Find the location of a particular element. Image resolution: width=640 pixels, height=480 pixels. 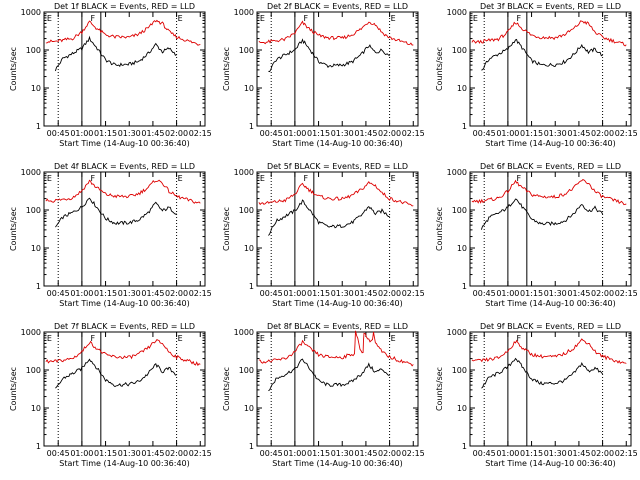

chart-title: Det 5f BLACK = Events, RED = LLD is located at coordinates (337, 166).